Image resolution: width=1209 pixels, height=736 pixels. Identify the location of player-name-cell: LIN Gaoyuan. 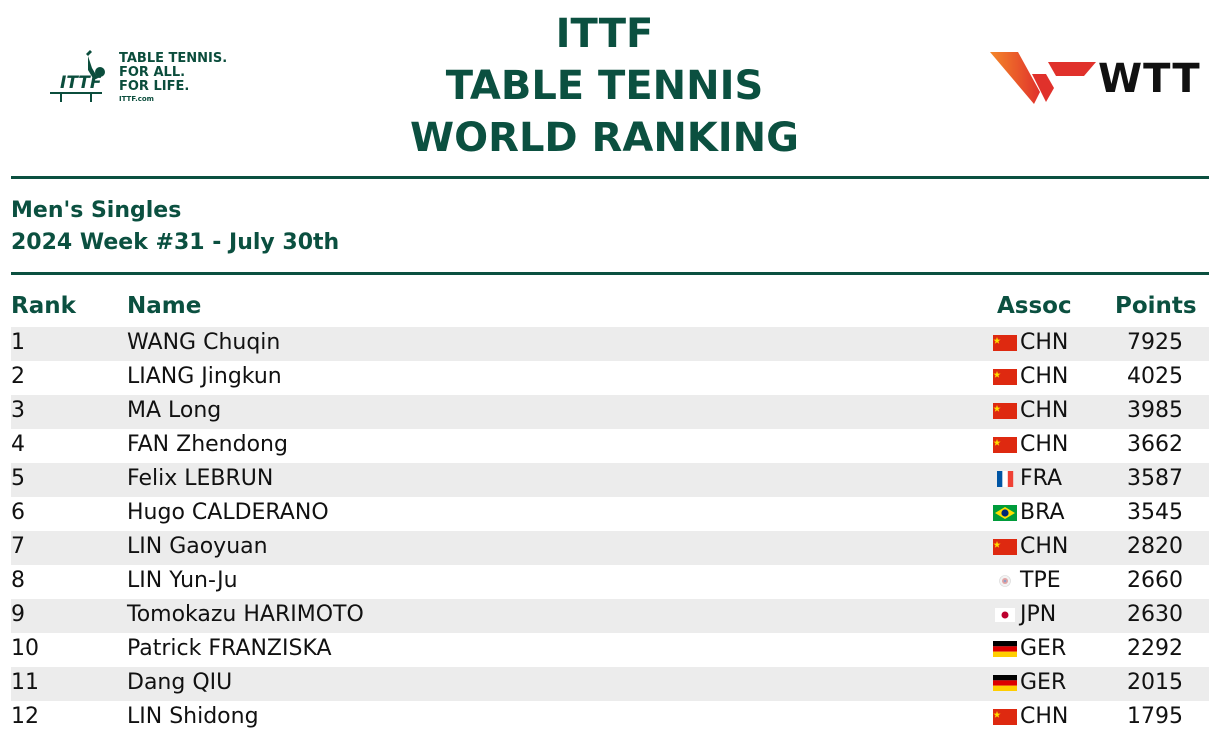
(197, 546).